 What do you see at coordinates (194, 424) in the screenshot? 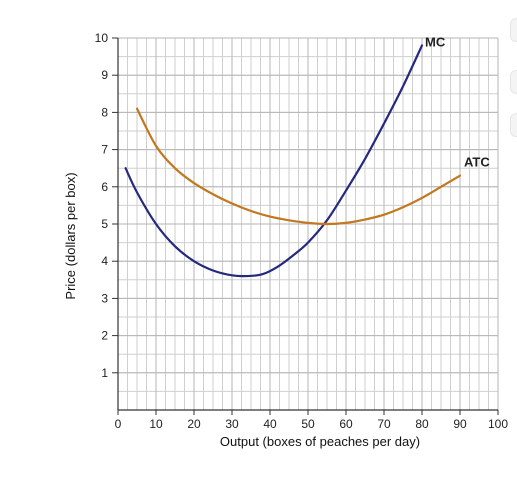
I see `x-tick-label: 20` at bounding box center [194, 424].